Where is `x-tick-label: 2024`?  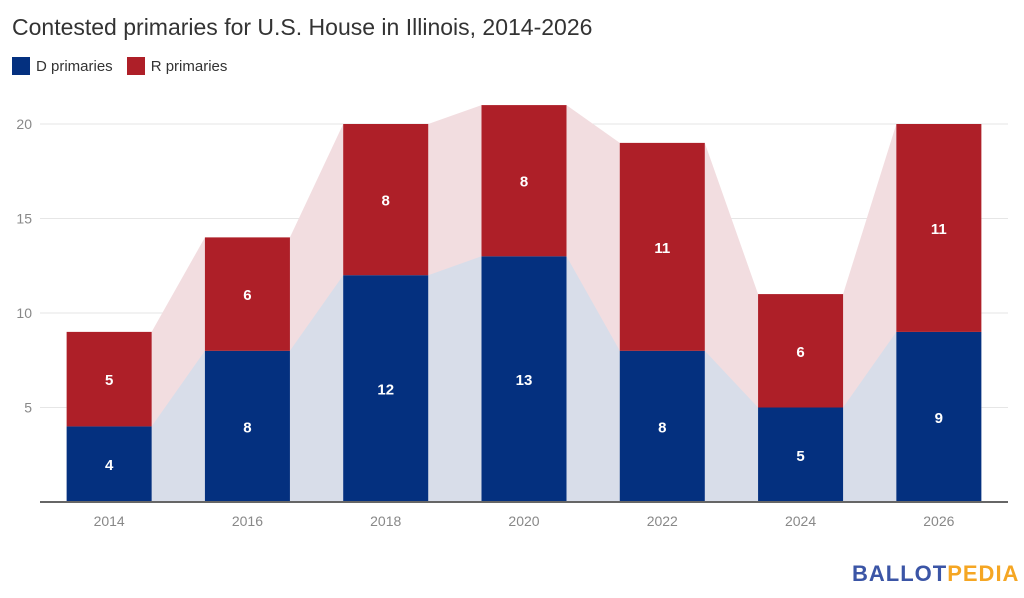
x-tick-label: 2024 is located at coordinates (800, 521).